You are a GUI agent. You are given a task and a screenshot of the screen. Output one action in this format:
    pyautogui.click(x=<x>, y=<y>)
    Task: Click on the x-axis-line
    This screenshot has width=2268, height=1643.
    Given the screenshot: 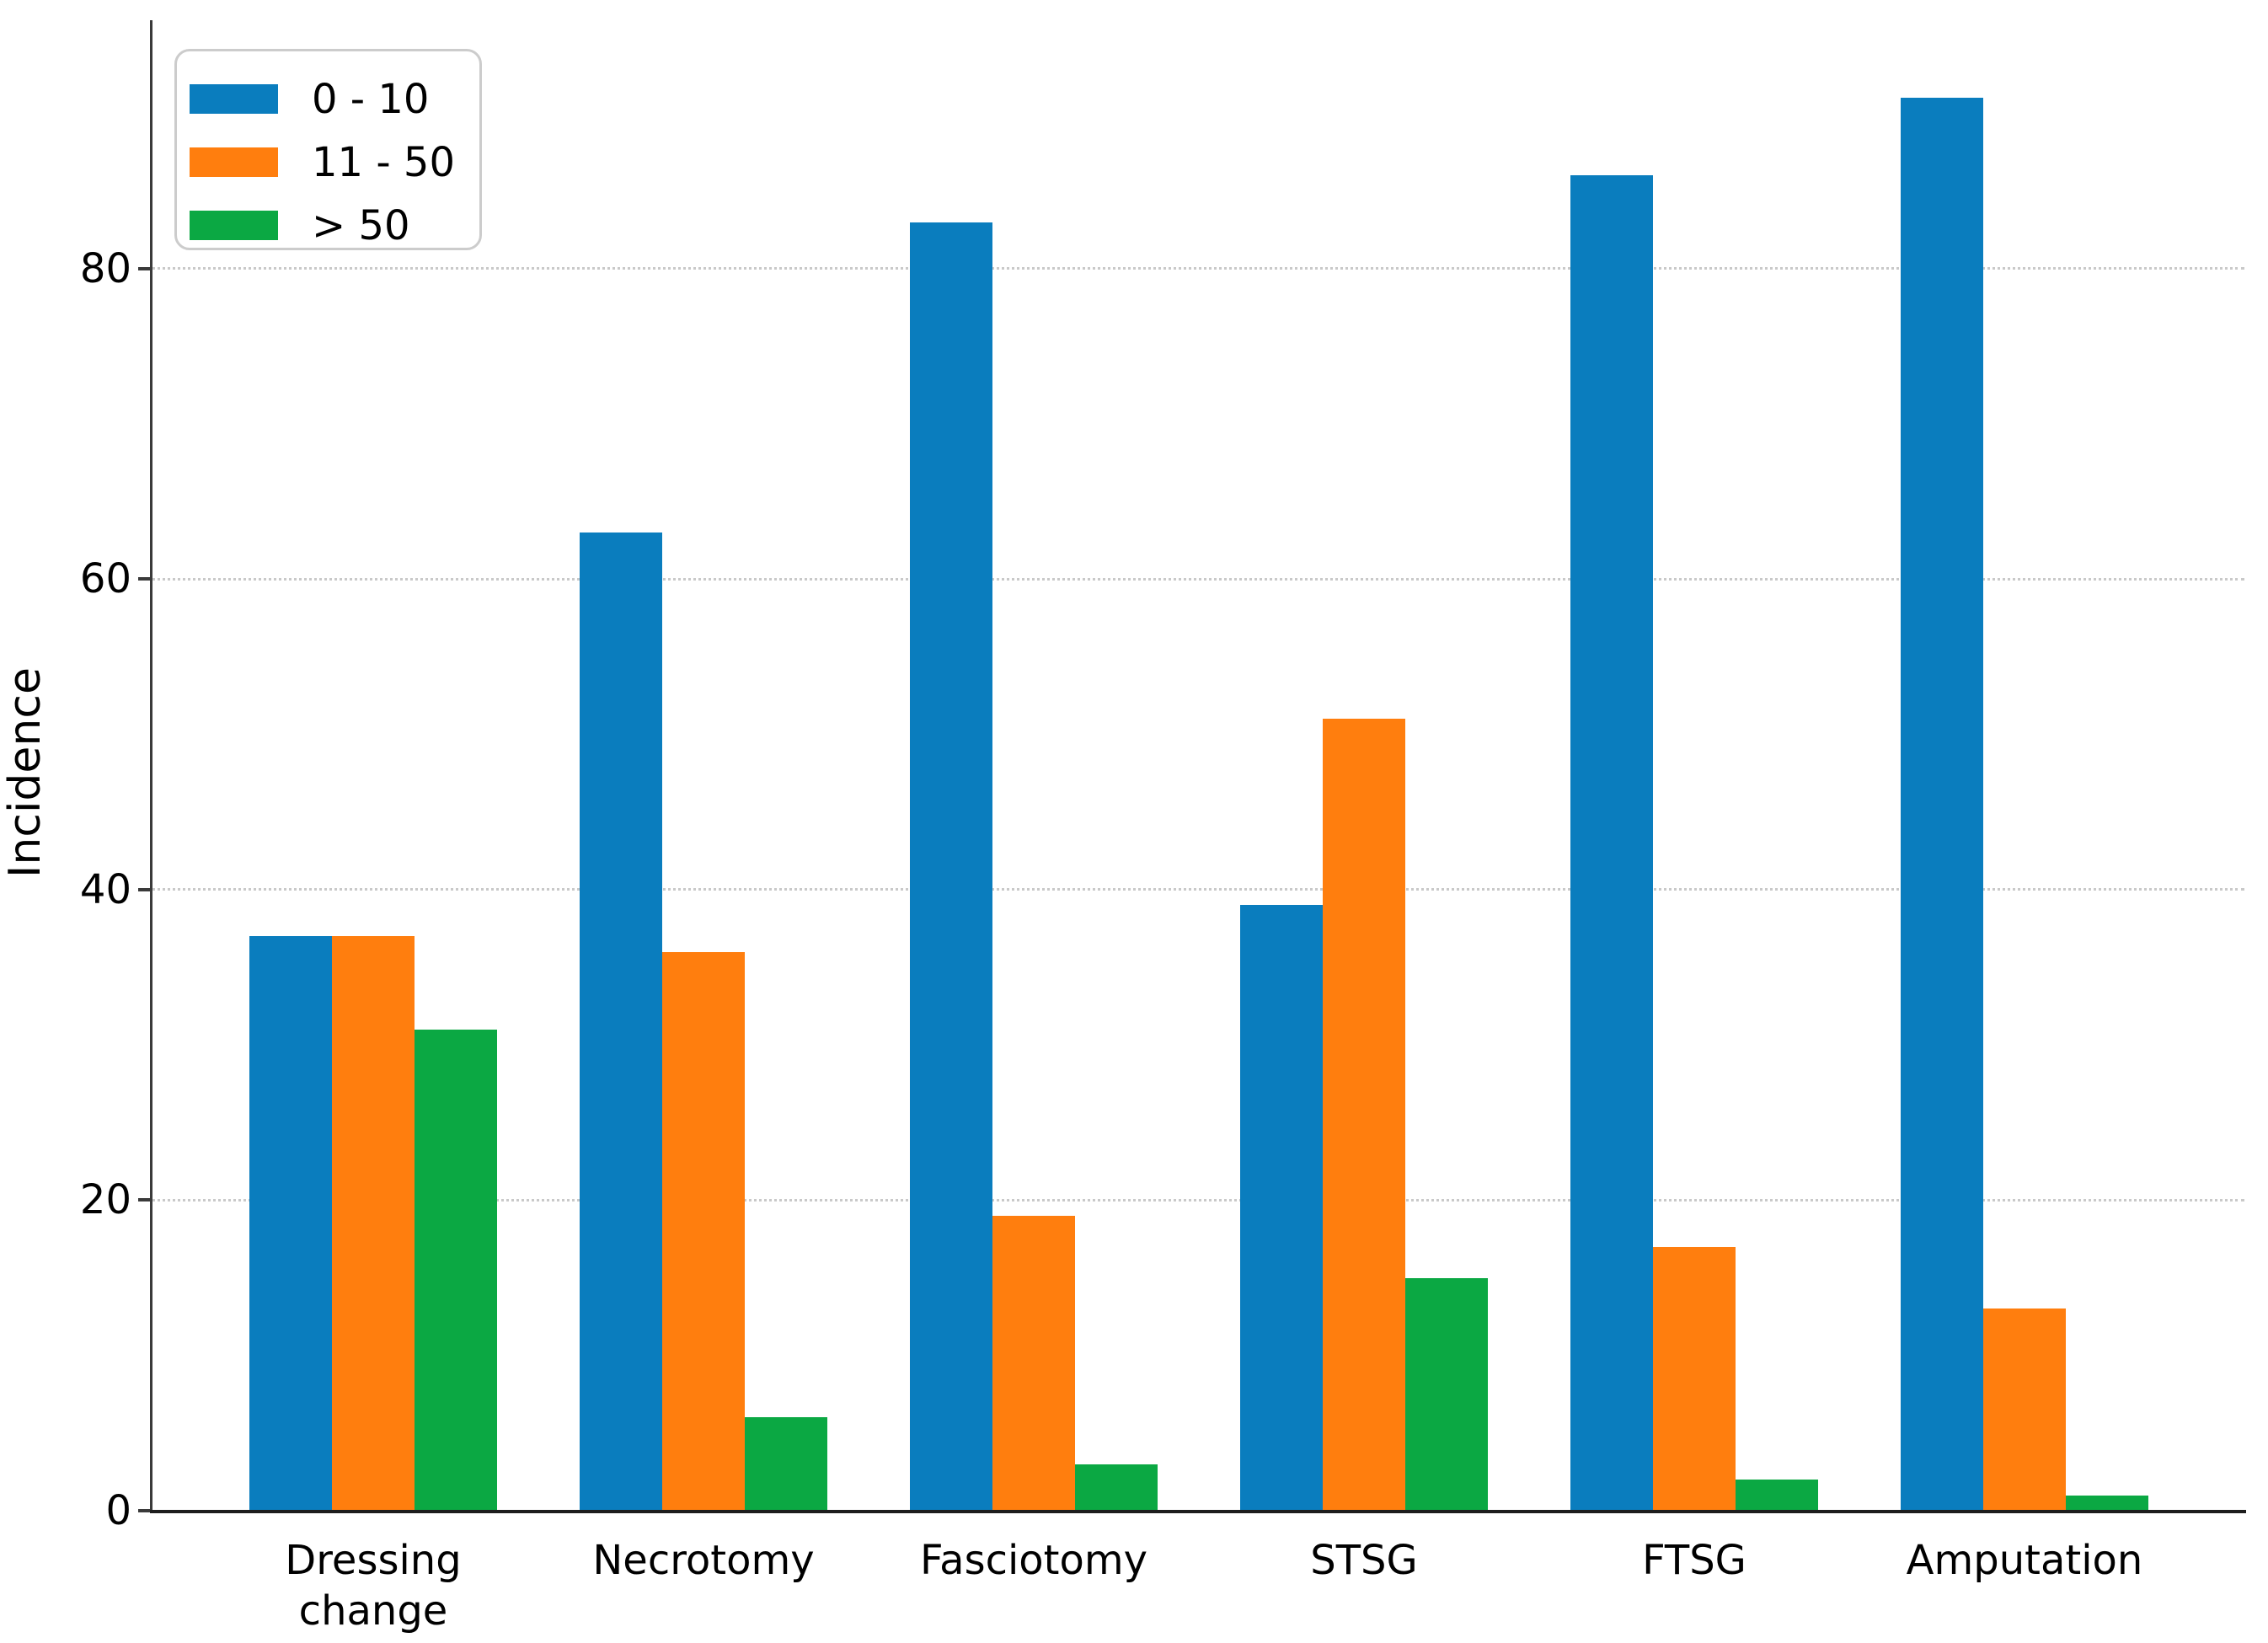 What is the action you would take?
    pyautogui.click(x=1198, y=1511)
    